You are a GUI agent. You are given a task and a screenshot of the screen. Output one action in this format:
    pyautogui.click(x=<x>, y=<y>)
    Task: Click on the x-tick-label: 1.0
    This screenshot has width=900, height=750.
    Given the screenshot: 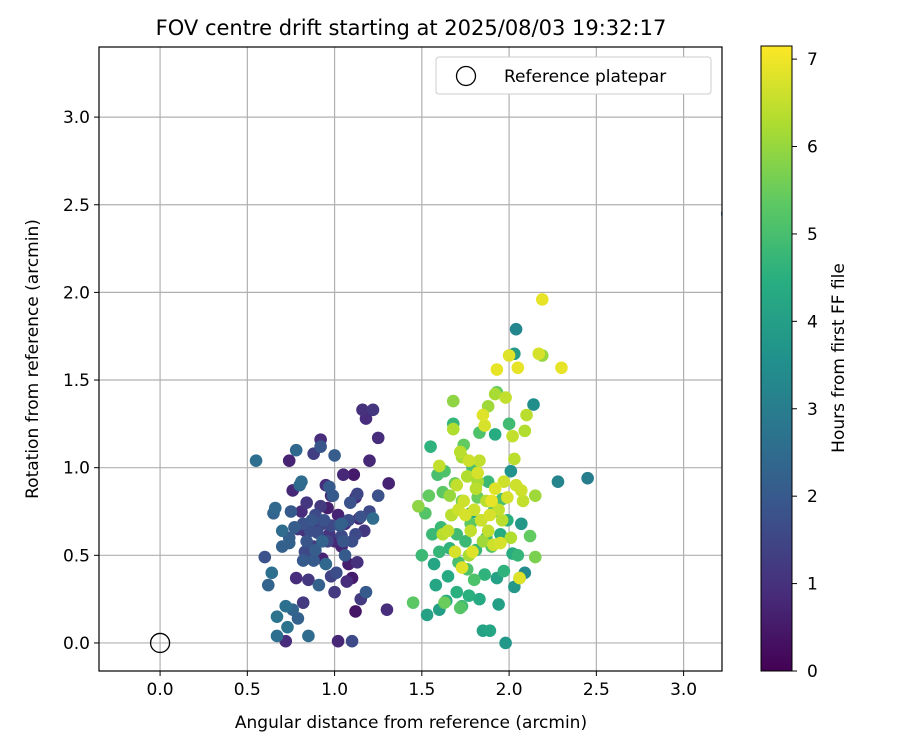 What is the action you would take?
    pyautogui.click(x=334, y=690)
    